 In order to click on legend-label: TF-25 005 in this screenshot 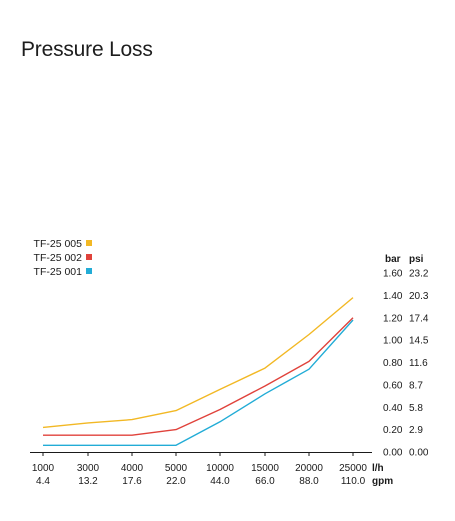, I will do `click(58, 244)`.